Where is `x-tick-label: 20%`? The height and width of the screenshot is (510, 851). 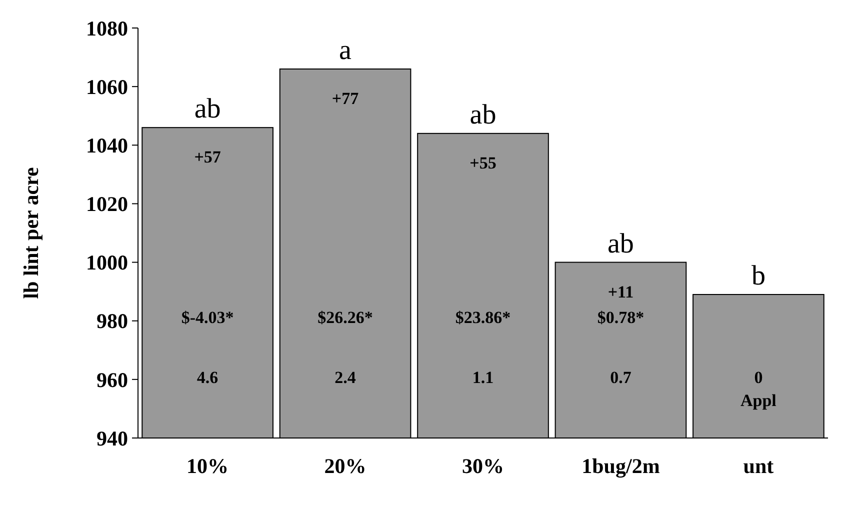
x-tick-label: 20% is located at coordinates (345, 466).